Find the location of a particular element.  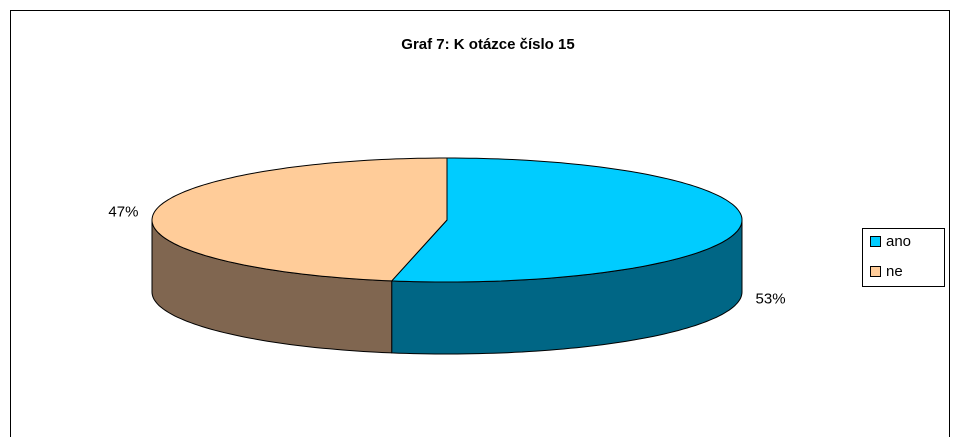

legend-label: ne is located at coordinates (894, 271).